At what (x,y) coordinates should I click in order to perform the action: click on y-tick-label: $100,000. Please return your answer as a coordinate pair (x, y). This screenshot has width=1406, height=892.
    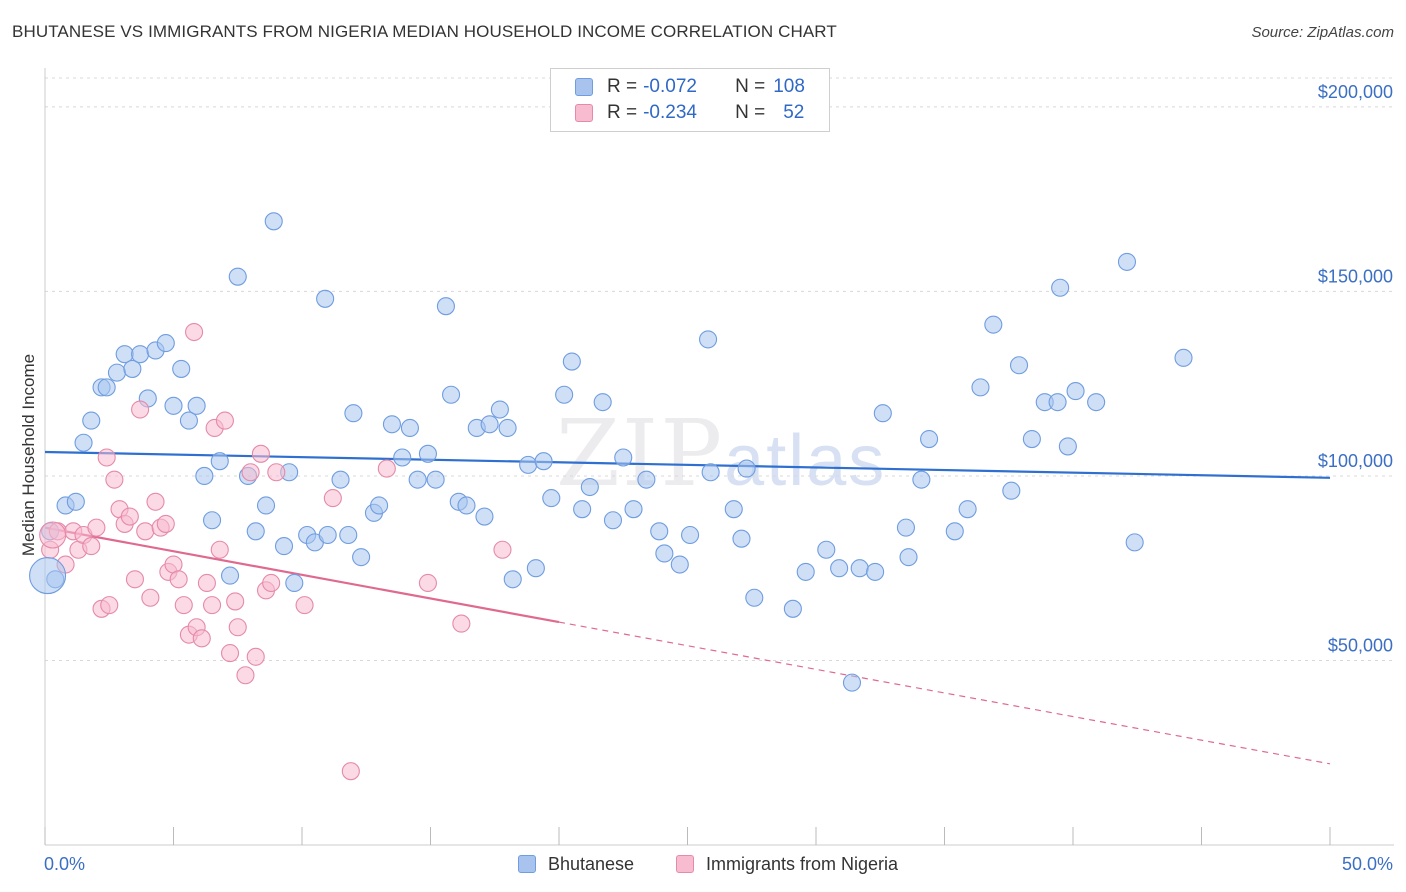
    Looking at the image, I should click on (1355, 461).